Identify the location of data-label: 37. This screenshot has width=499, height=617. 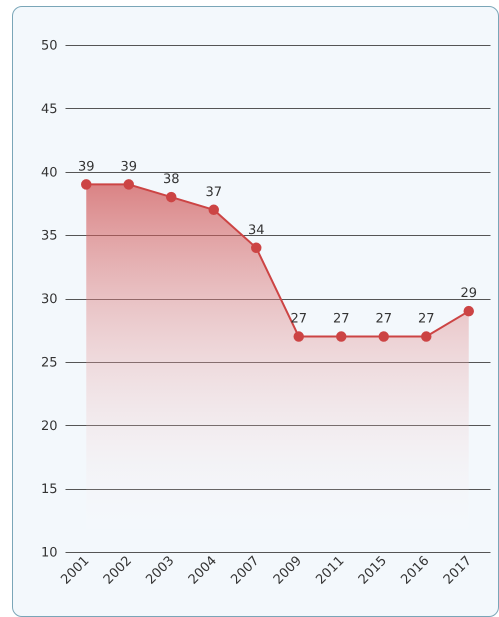
(213, 192).